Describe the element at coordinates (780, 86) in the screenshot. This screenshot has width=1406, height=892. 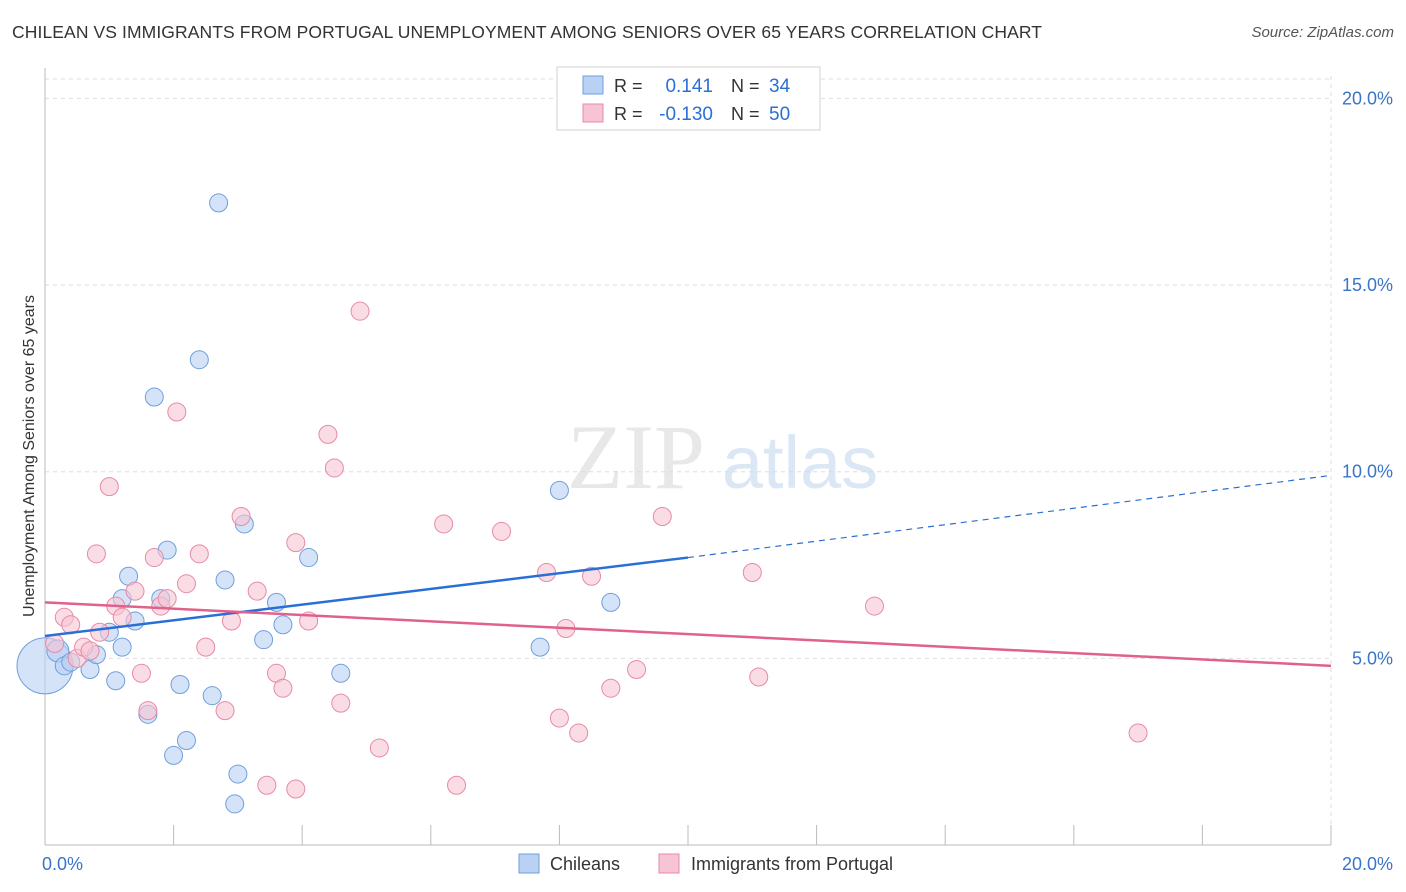
I see `legend-n-value-1: 34` at that location.